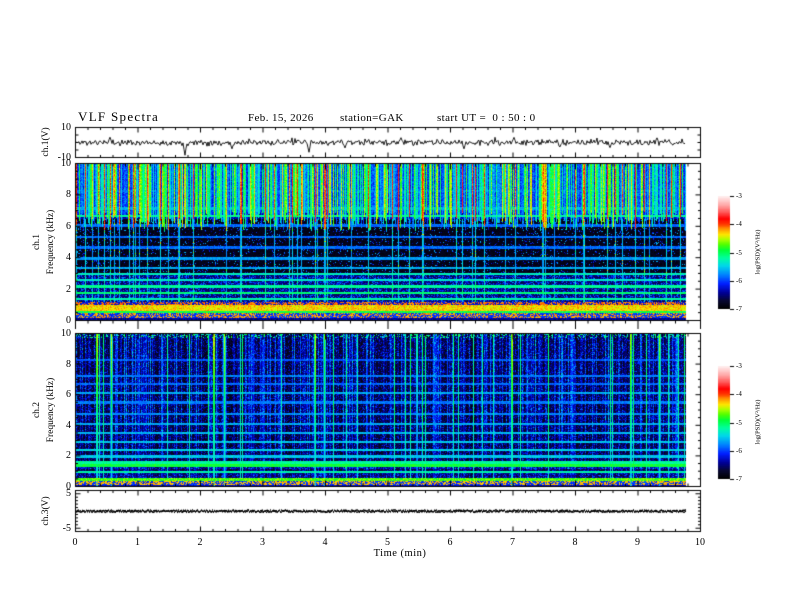 The width and height of the screenshot is (792, 612). What do you see at coordinates (739, 366) in the screenshot?
I see `colorbar2-tick-label: -3` at bounding box center [739, 366].